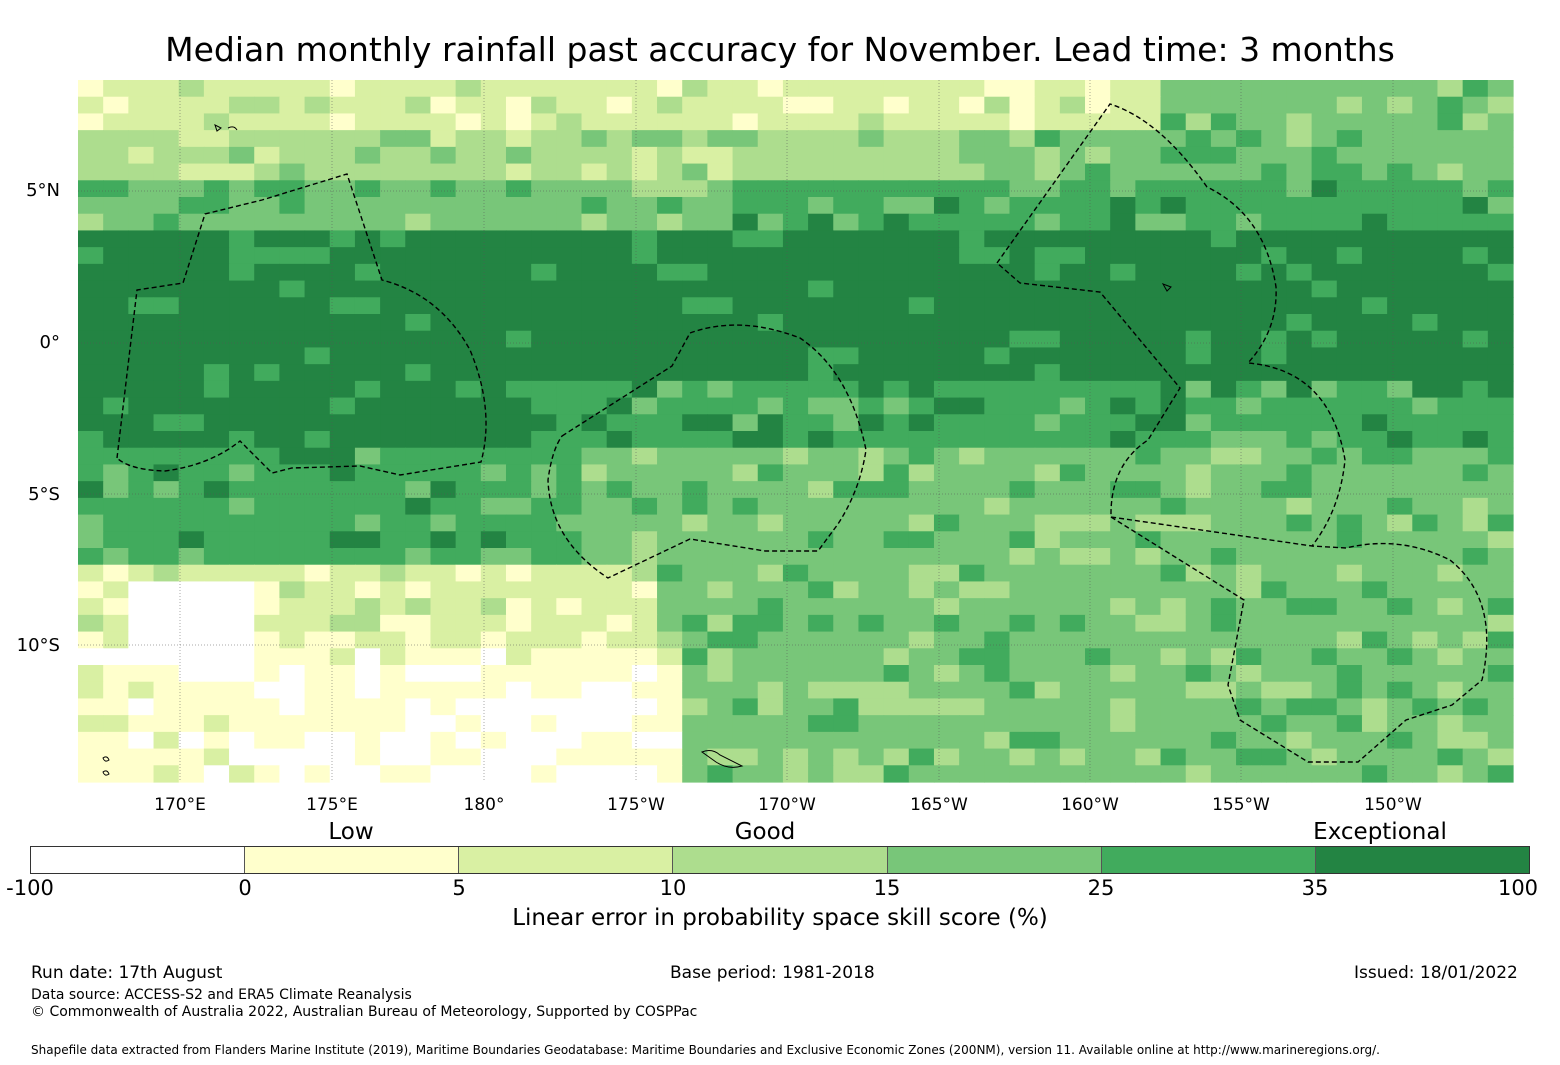  What do you see at coordinates (1380, 832) in the screenshot?
I see `category-exceptional: Exceptional` at bounding box center [1380, 832].